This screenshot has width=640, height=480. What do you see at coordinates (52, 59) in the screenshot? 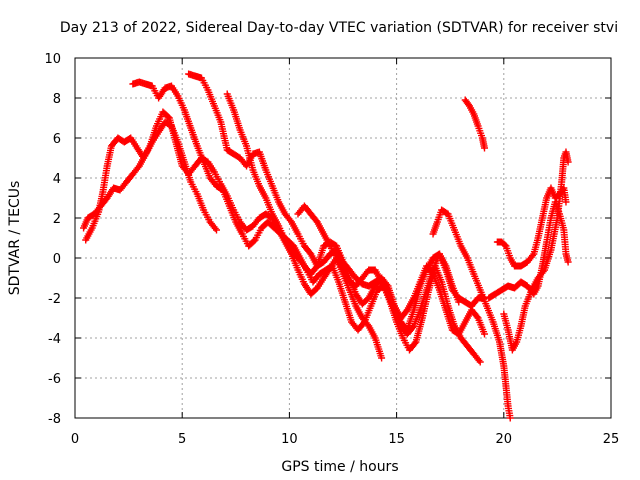
I see `y-tick-label: 10` at bounding box center [52, 59].